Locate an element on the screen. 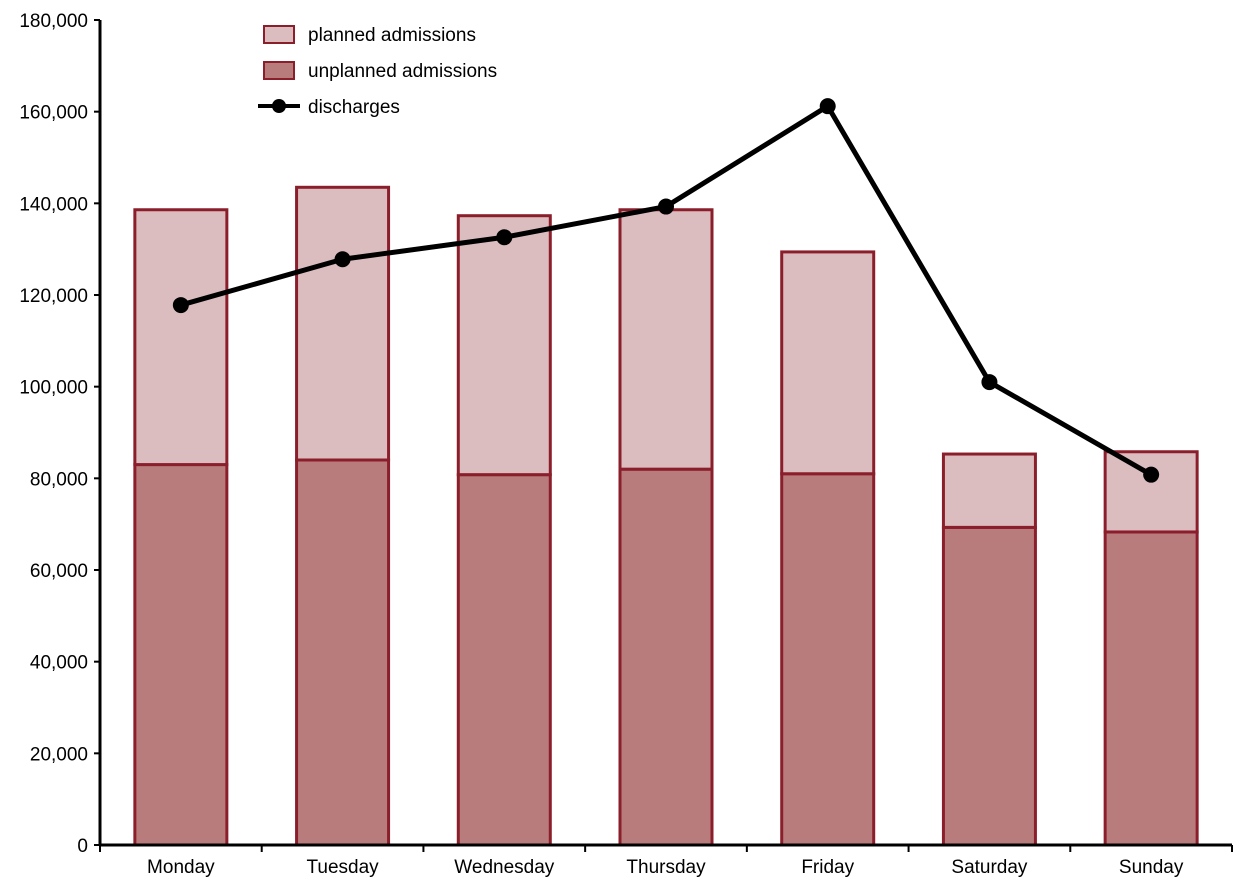  y-tick-label: 180,000 is located at coordinates (53, 21).